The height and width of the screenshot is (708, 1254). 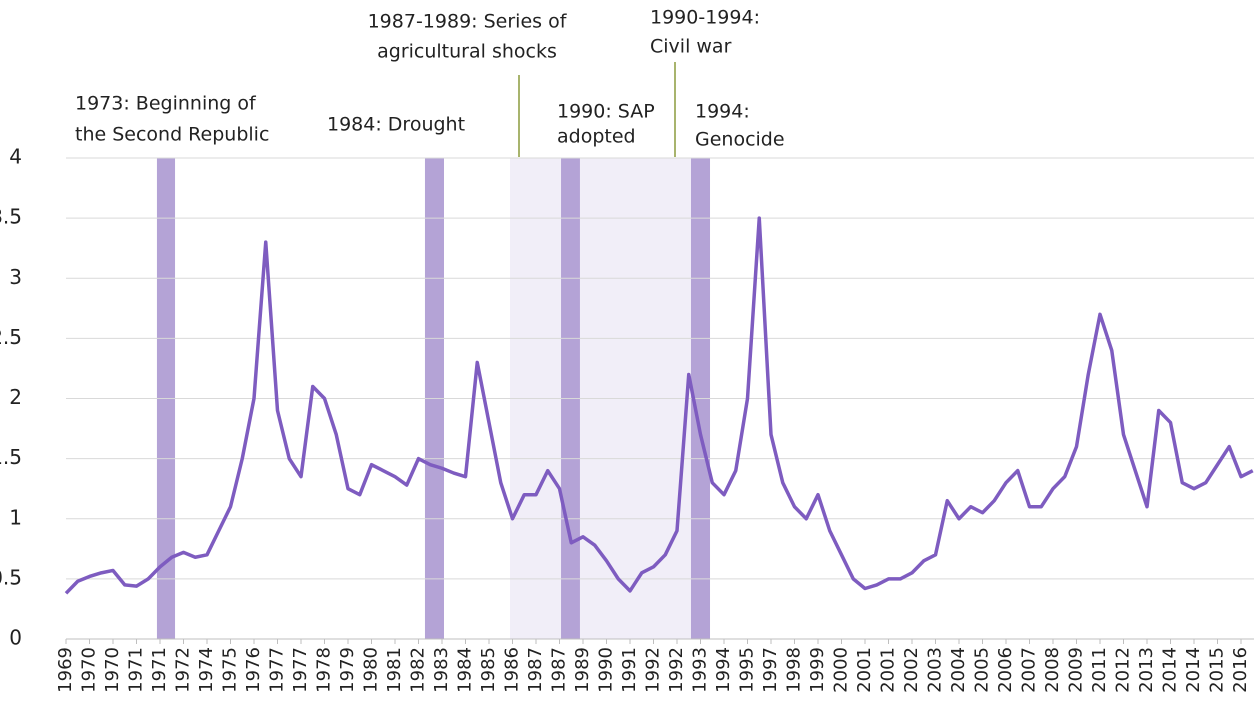 I want to click on annotation: 1990-1994:, so click(x=705, y=18).